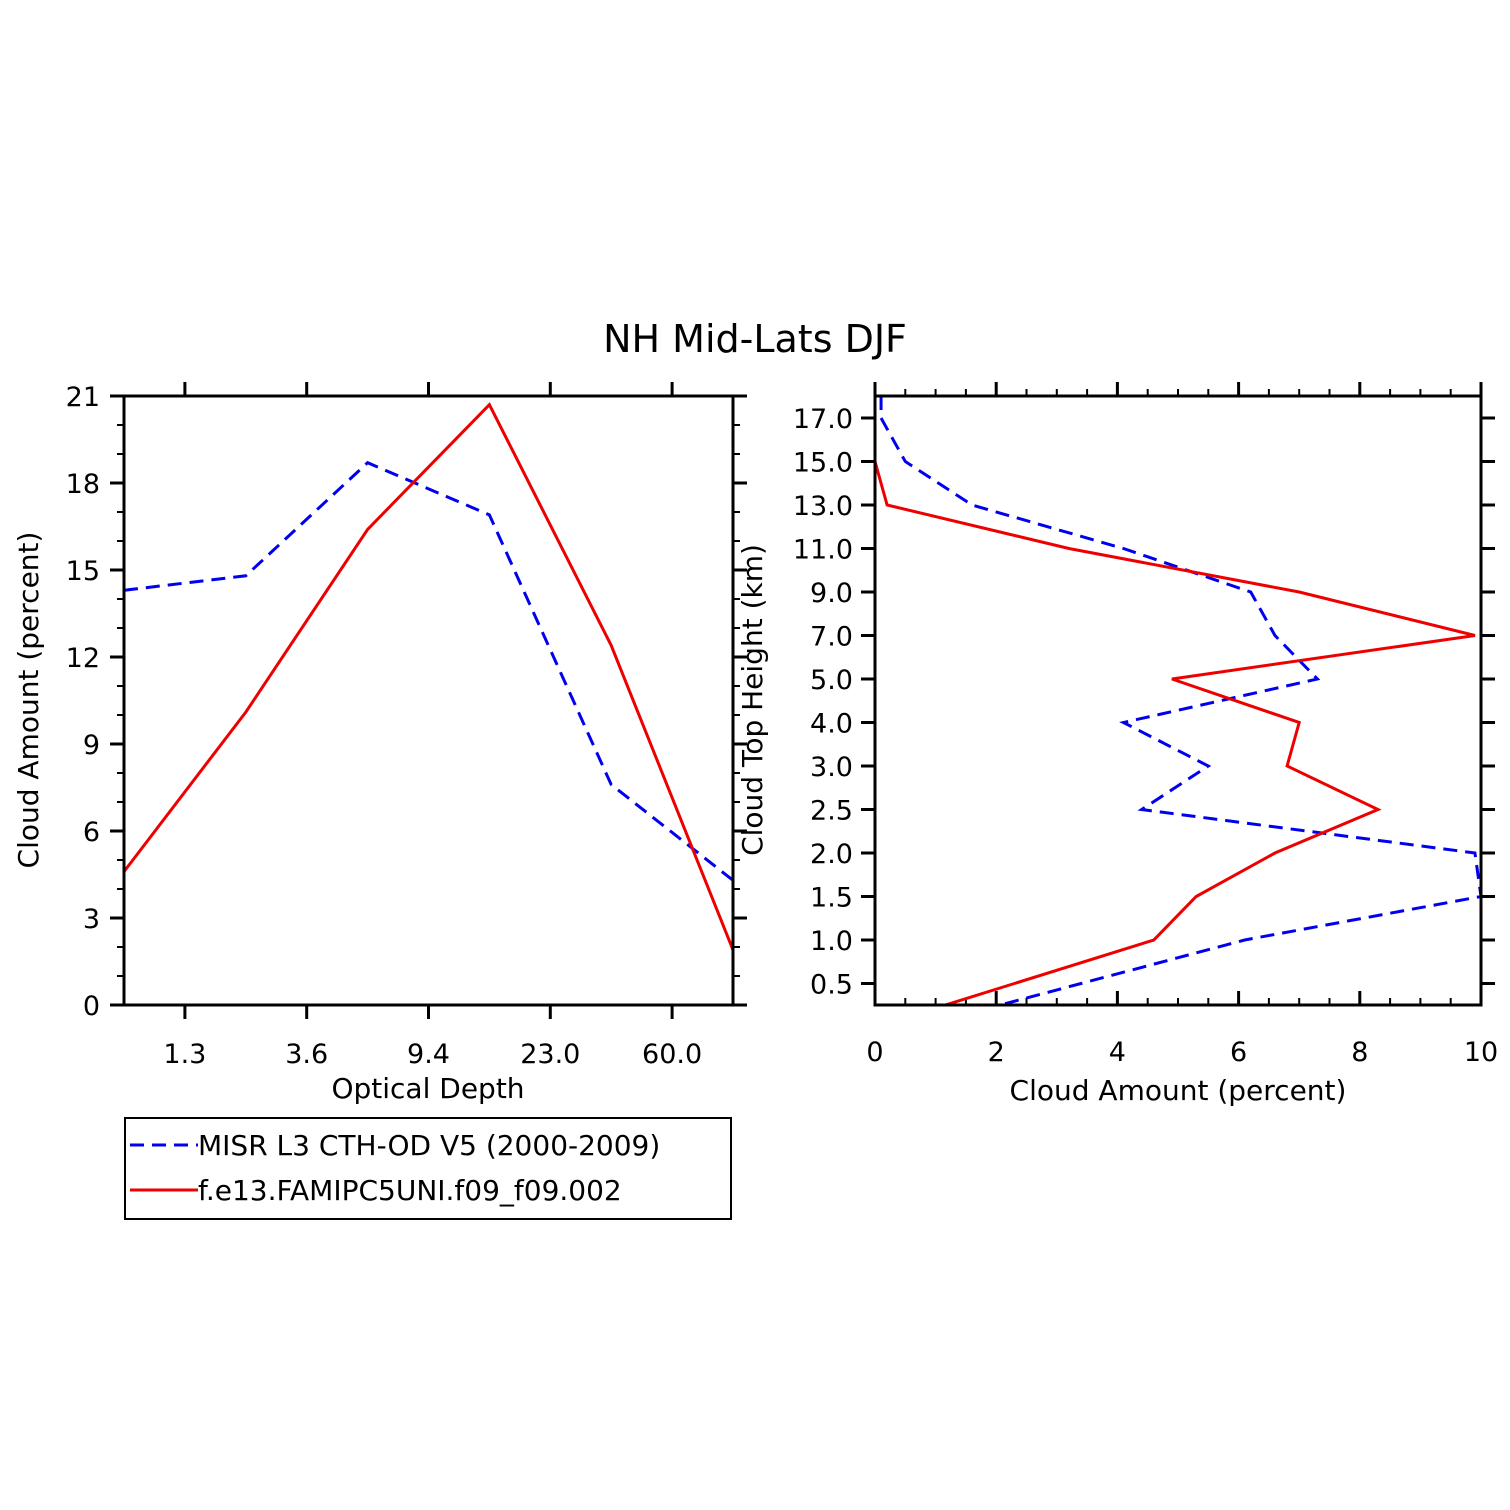 The height and width of the screenshot is (1510, 1510). Describe the element at coordinates (823, 550) in the screenshot. I see `right-y-tick-label: 11.0` at that location.